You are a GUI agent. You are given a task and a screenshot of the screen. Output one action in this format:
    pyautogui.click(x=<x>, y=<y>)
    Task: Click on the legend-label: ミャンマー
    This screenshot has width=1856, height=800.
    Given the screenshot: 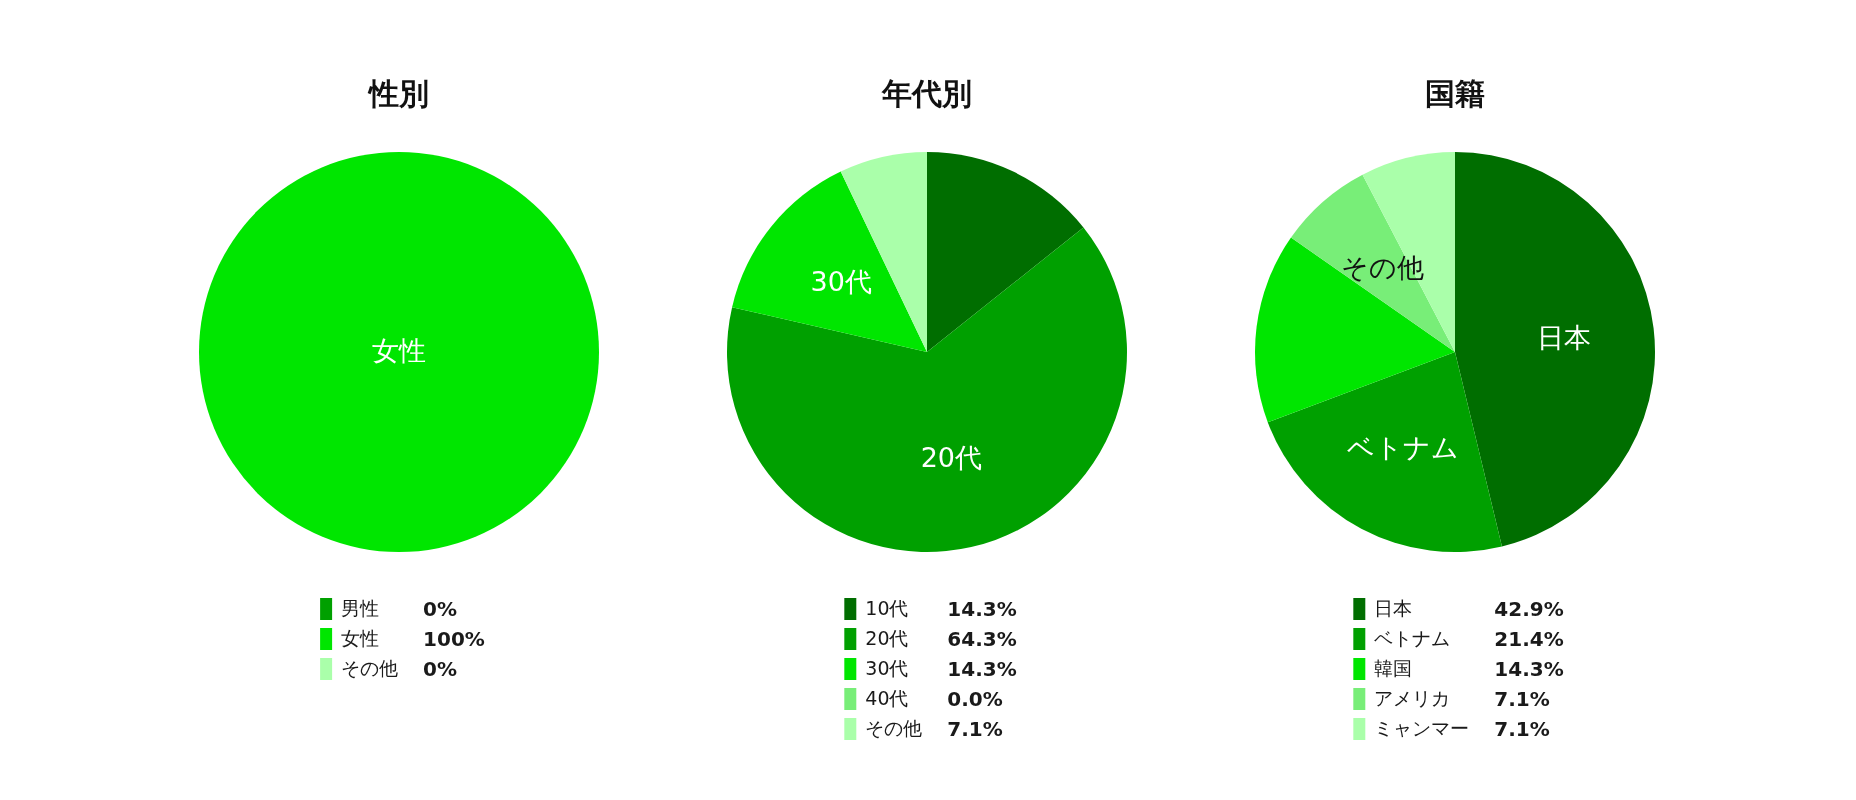 What is the action you would take?
    pyautogui.click(x=1422, y=728)
    